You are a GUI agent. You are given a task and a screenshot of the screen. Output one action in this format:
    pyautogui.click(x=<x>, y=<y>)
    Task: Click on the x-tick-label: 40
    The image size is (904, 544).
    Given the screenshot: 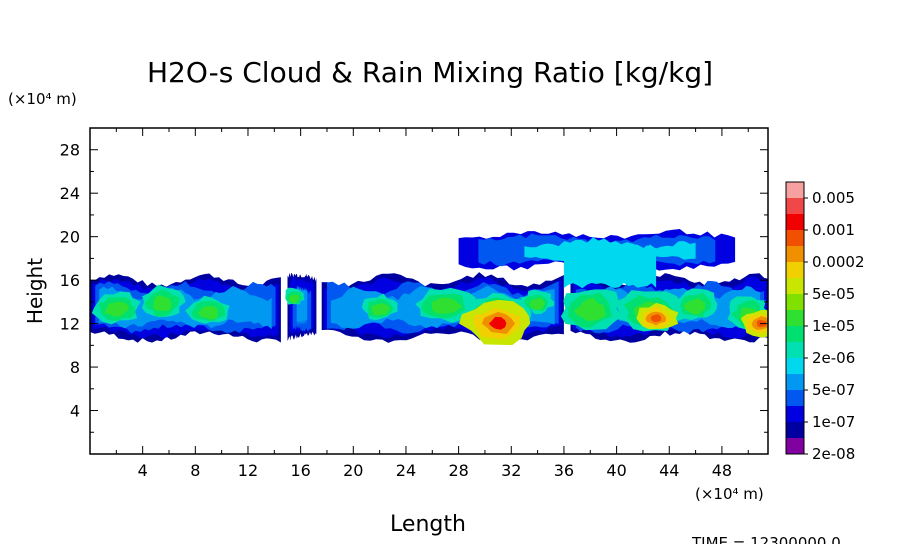 What is the action you would take?
    pyautogui.click(x=616, y=470)
    